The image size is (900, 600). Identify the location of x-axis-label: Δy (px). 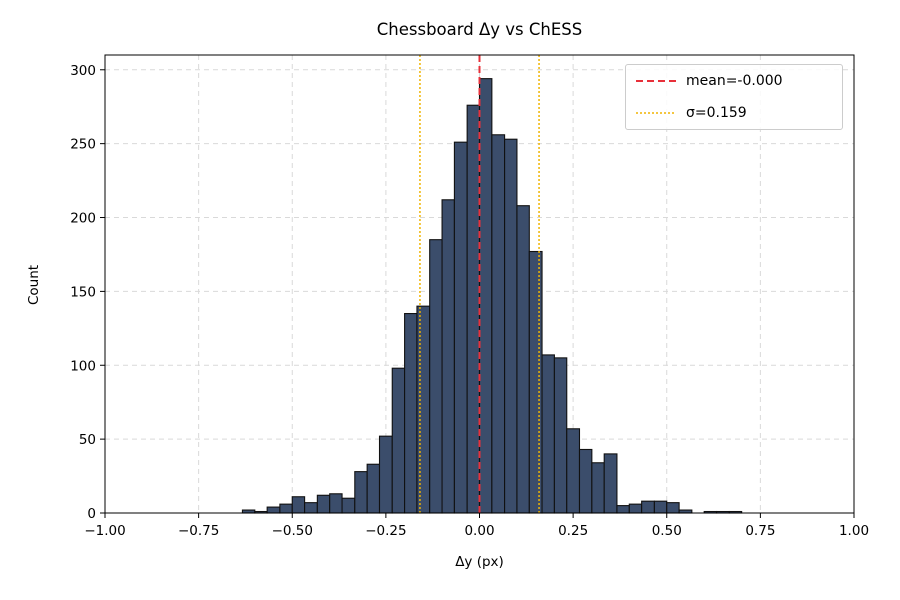
(479, 562).